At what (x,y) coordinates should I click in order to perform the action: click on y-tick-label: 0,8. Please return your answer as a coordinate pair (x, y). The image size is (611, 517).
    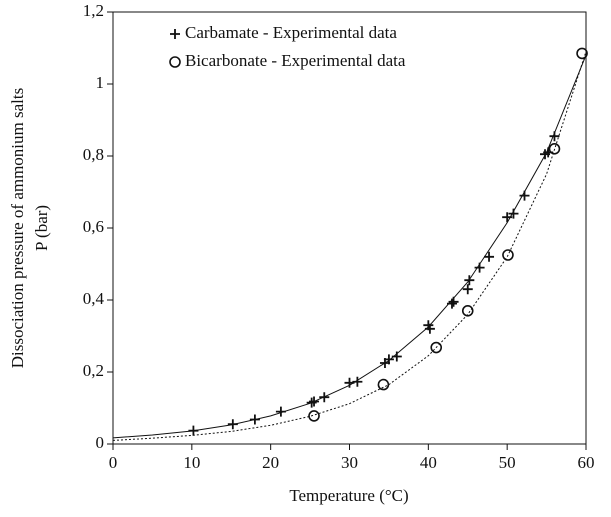
    Looking at the image, I should click on (93, 154).